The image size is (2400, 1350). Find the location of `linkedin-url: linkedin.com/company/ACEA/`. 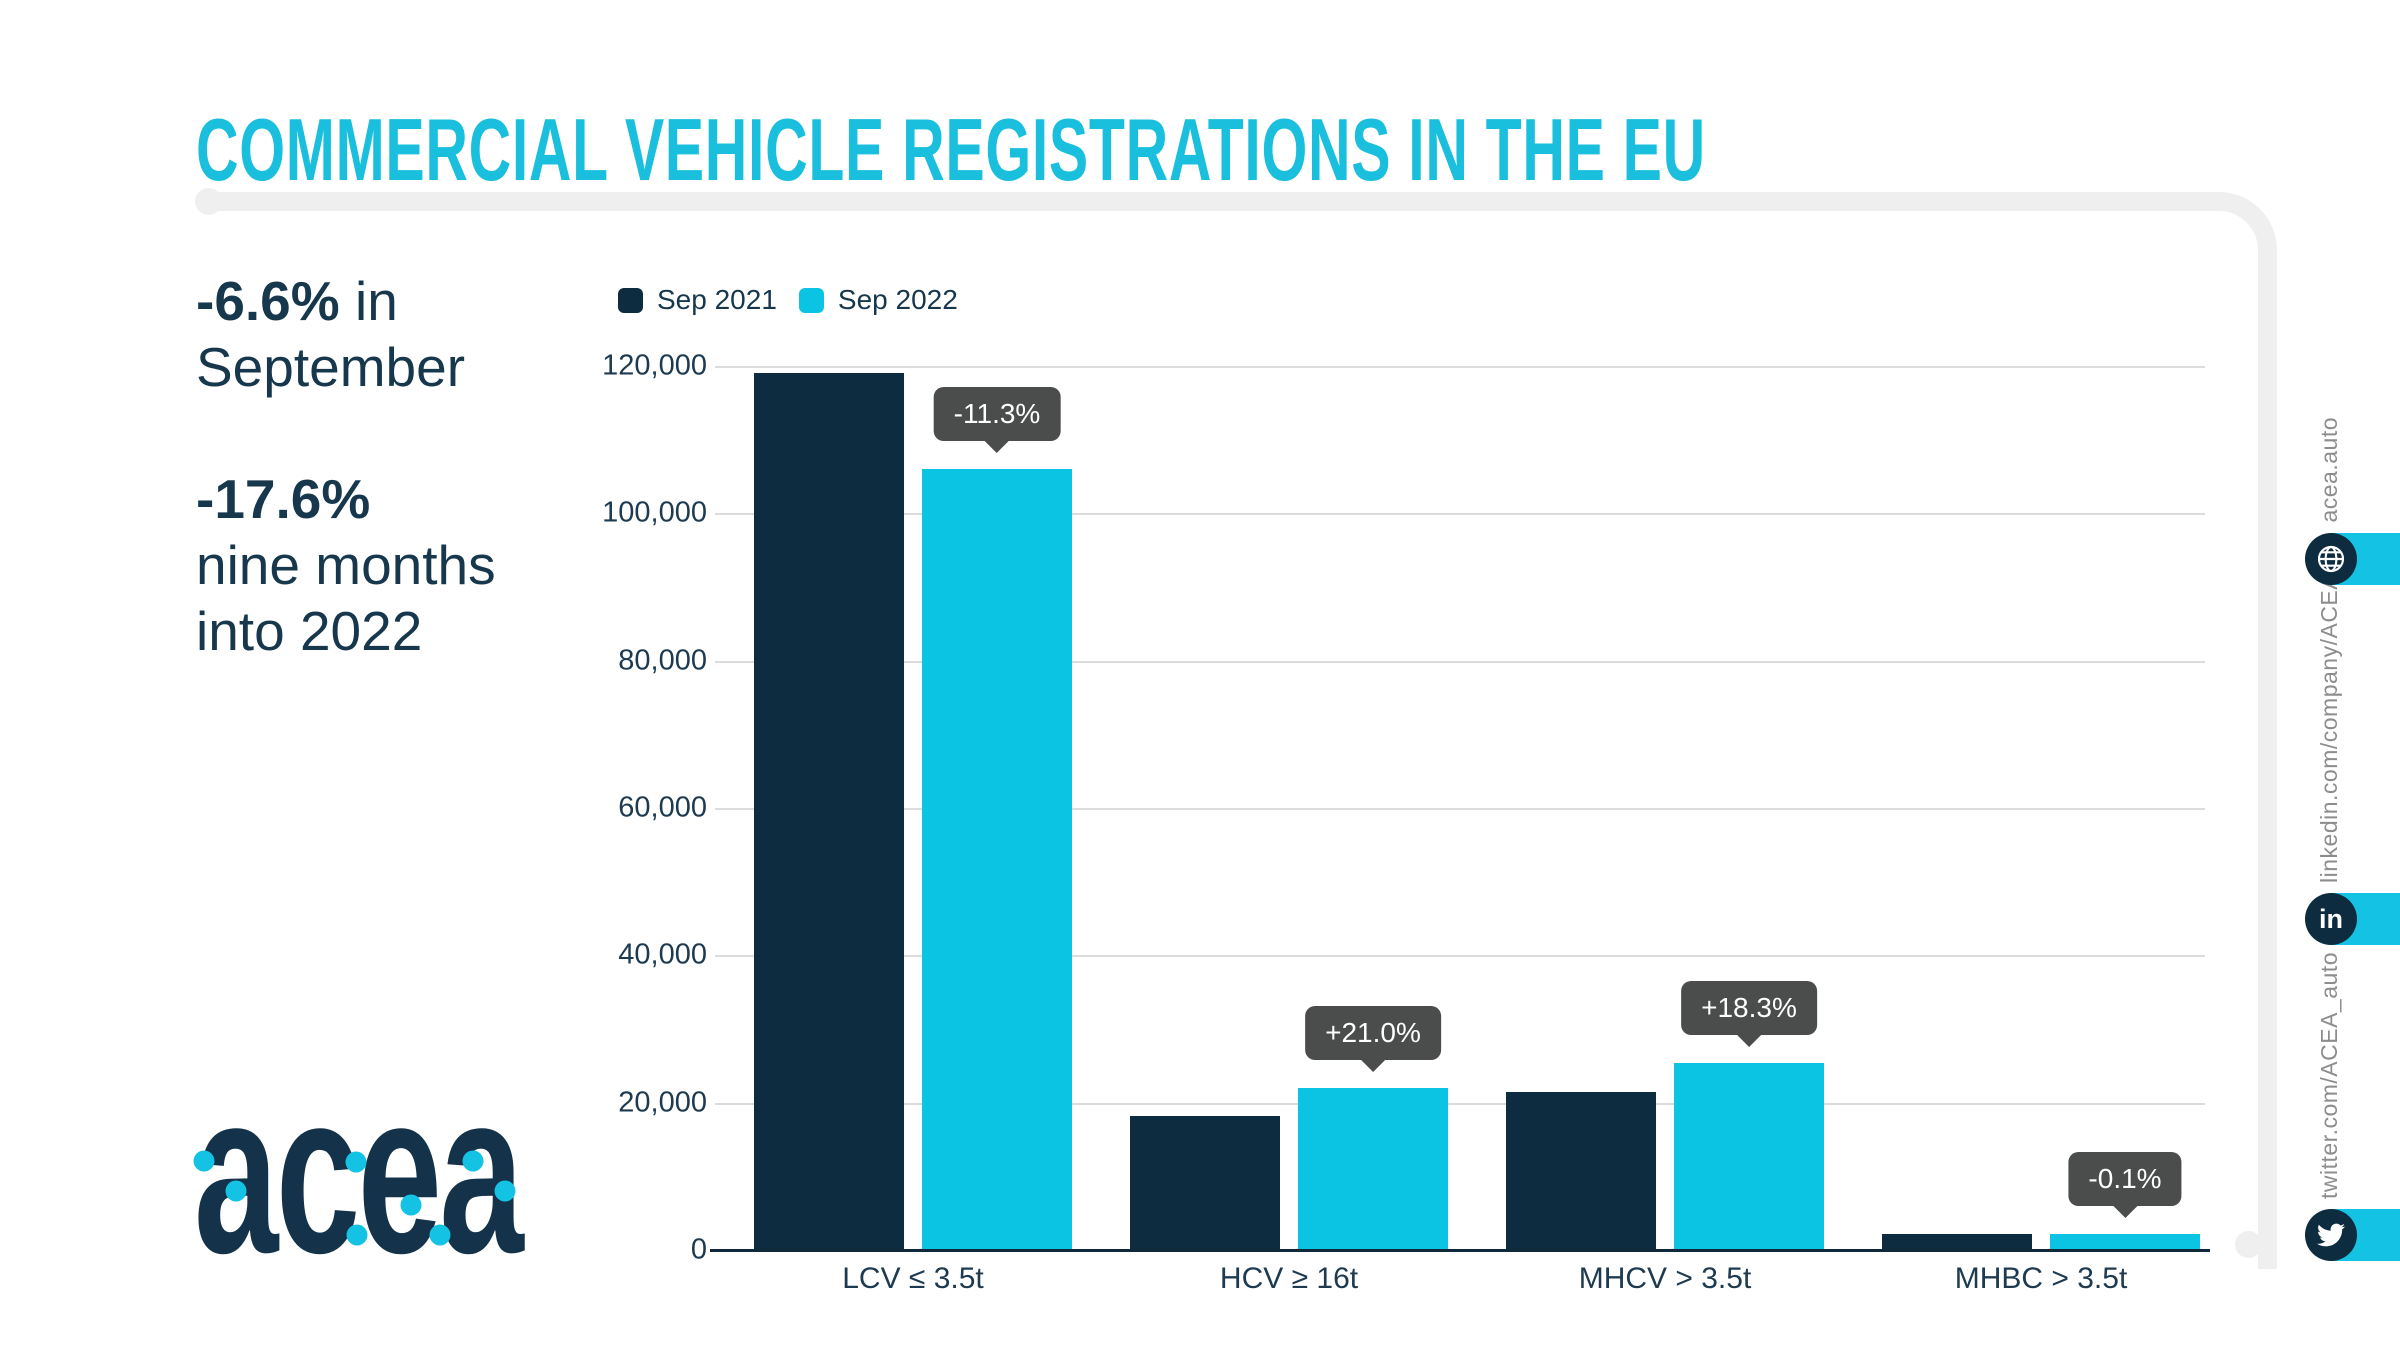

linkedin-url: linkedin.com/company/ACEA/ is located at coordinates (2329, 725).